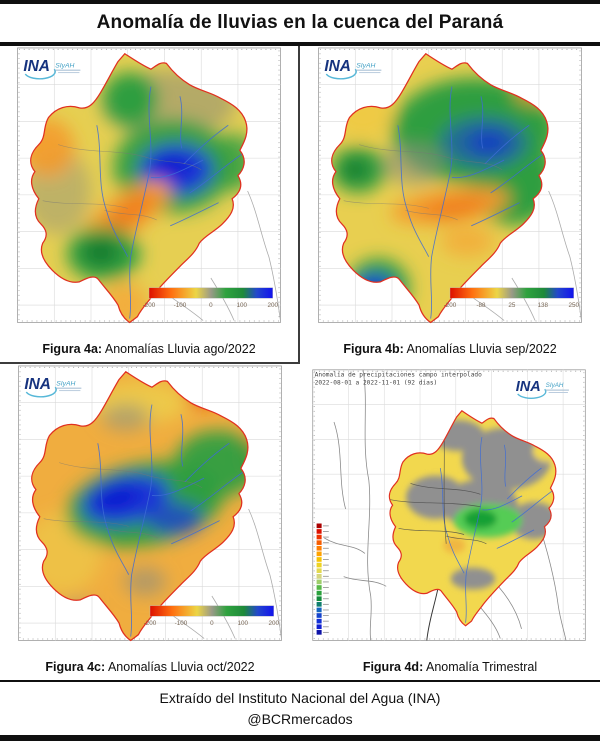  I want to click on country-borders, so click(445, 505).